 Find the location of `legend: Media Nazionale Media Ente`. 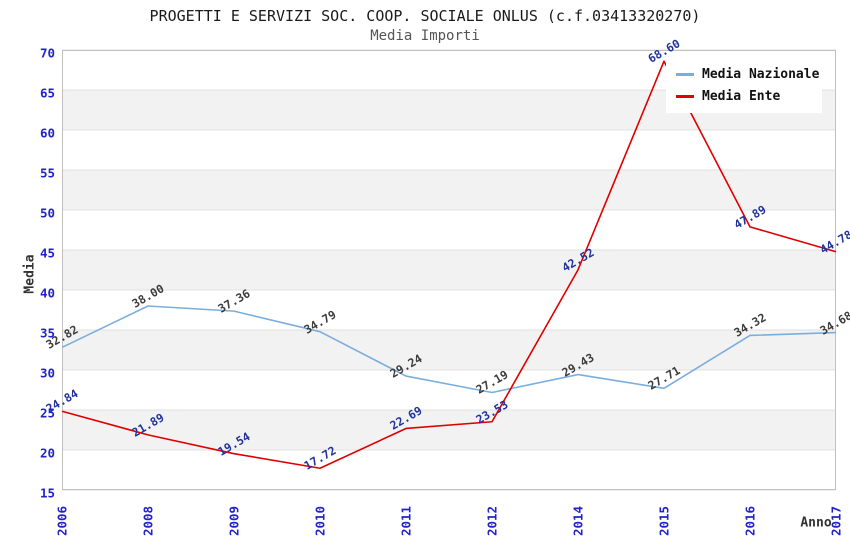

legend: Media Nazionale Media Ente is located at coordinates (744, 85).